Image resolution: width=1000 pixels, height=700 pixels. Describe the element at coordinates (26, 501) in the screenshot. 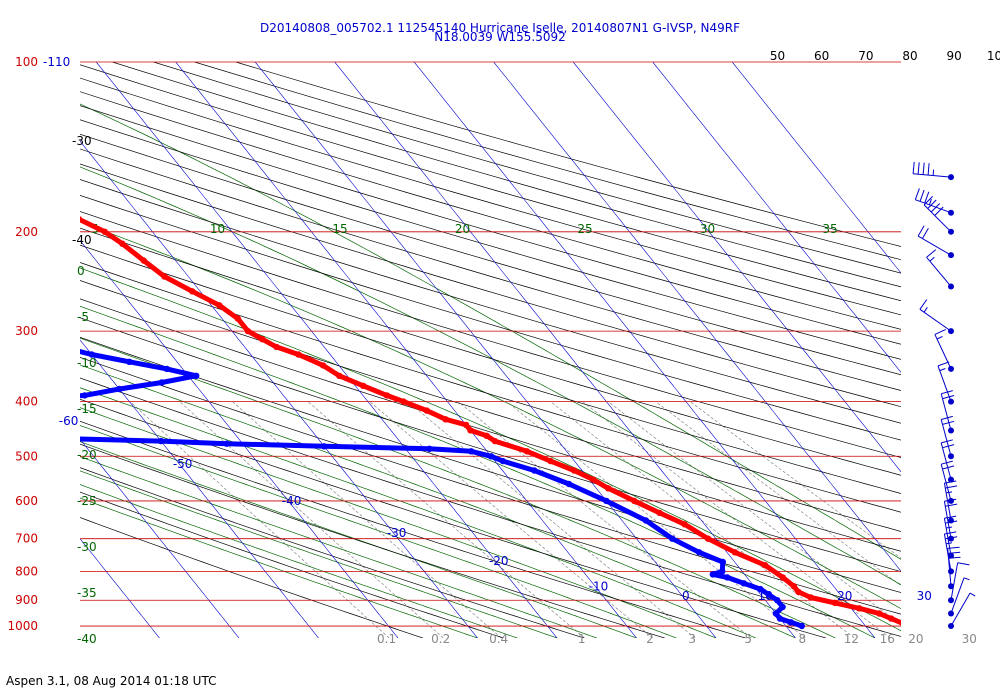

I see `pressure-label: 600` at that location.